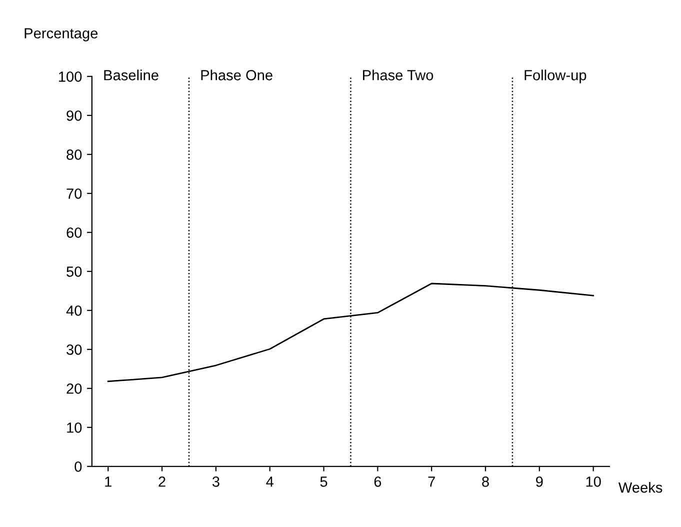 The image size is (681, 527). What do you see at coordinates (74, 349) in the screenshot?
I see `y-tick-label: 30` at bounding box center [74, 349].